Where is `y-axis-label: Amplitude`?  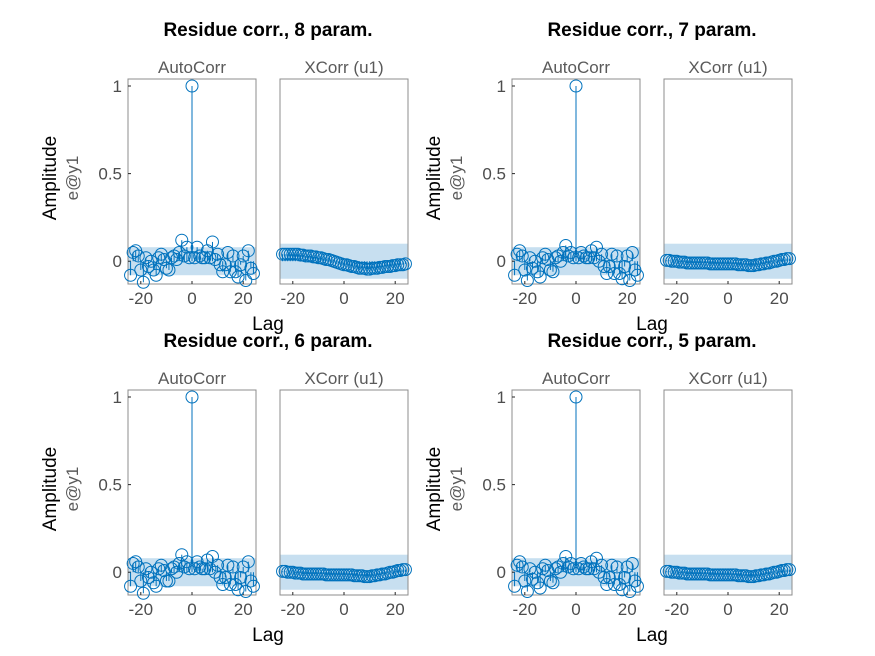 y-axis-label: Amplitude is located at coordinates (434, 489).